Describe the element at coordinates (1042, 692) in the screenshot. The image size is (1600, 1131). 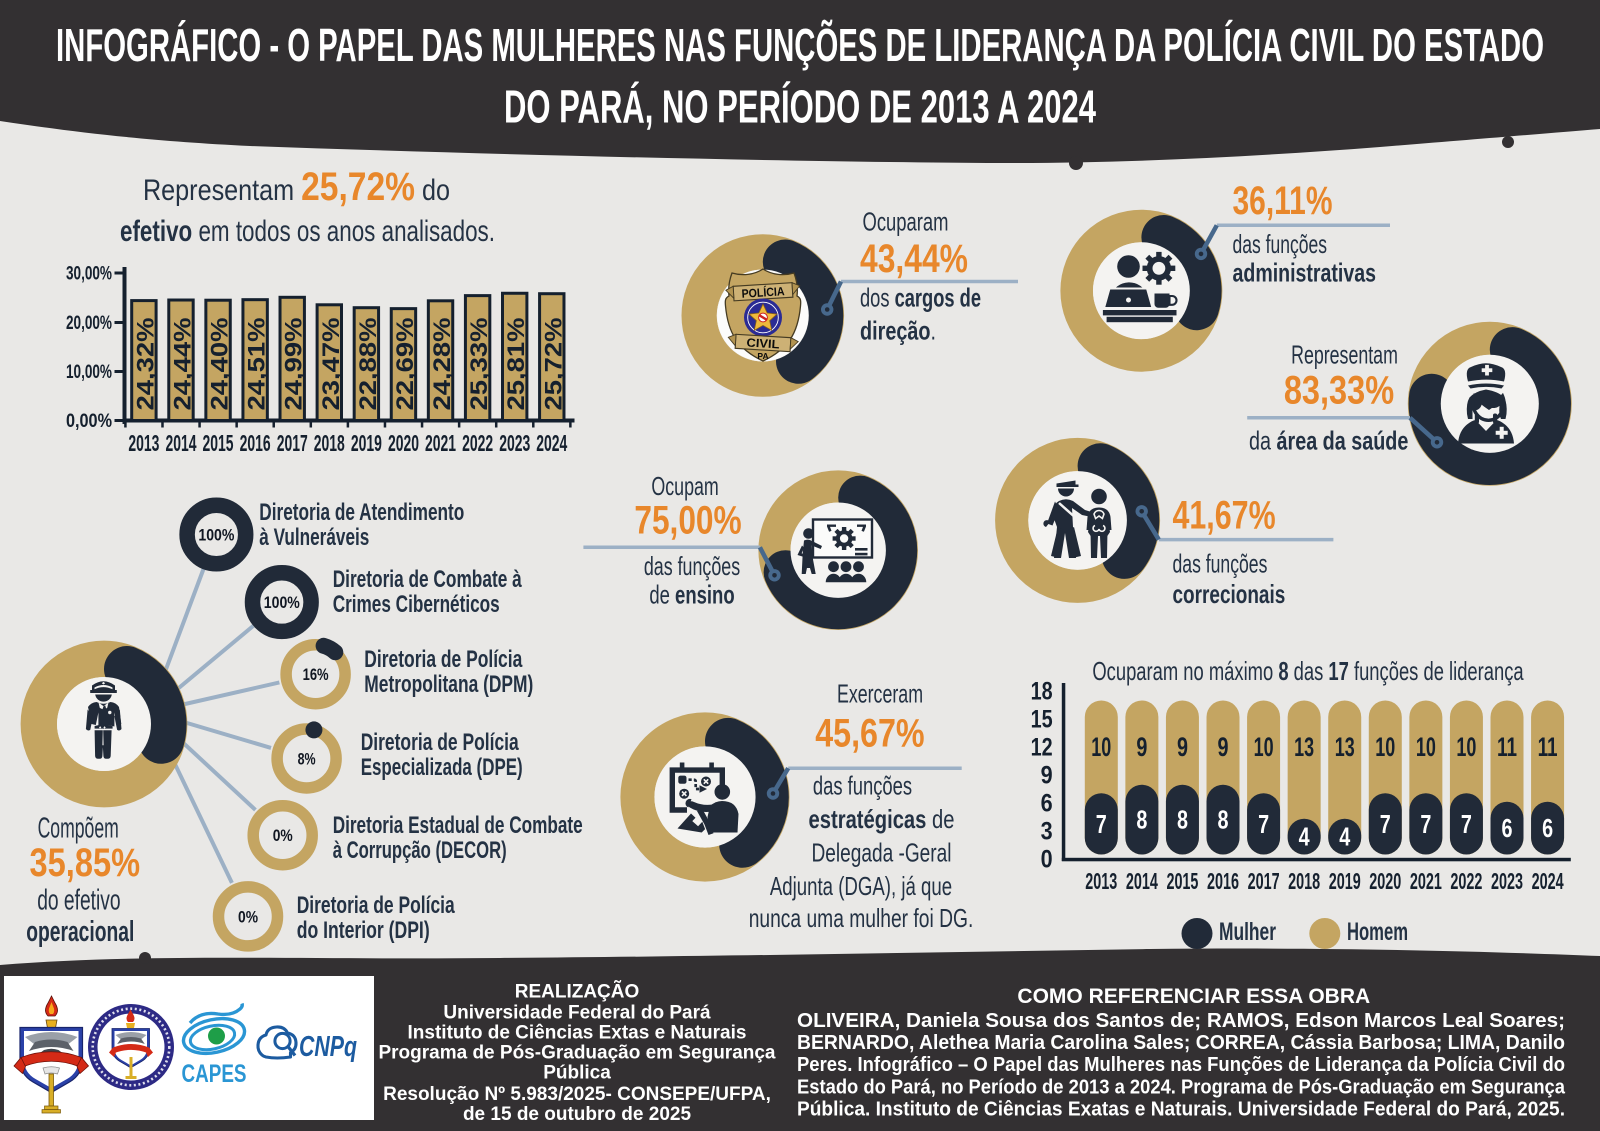
I see `svg-text: 18` at that location.